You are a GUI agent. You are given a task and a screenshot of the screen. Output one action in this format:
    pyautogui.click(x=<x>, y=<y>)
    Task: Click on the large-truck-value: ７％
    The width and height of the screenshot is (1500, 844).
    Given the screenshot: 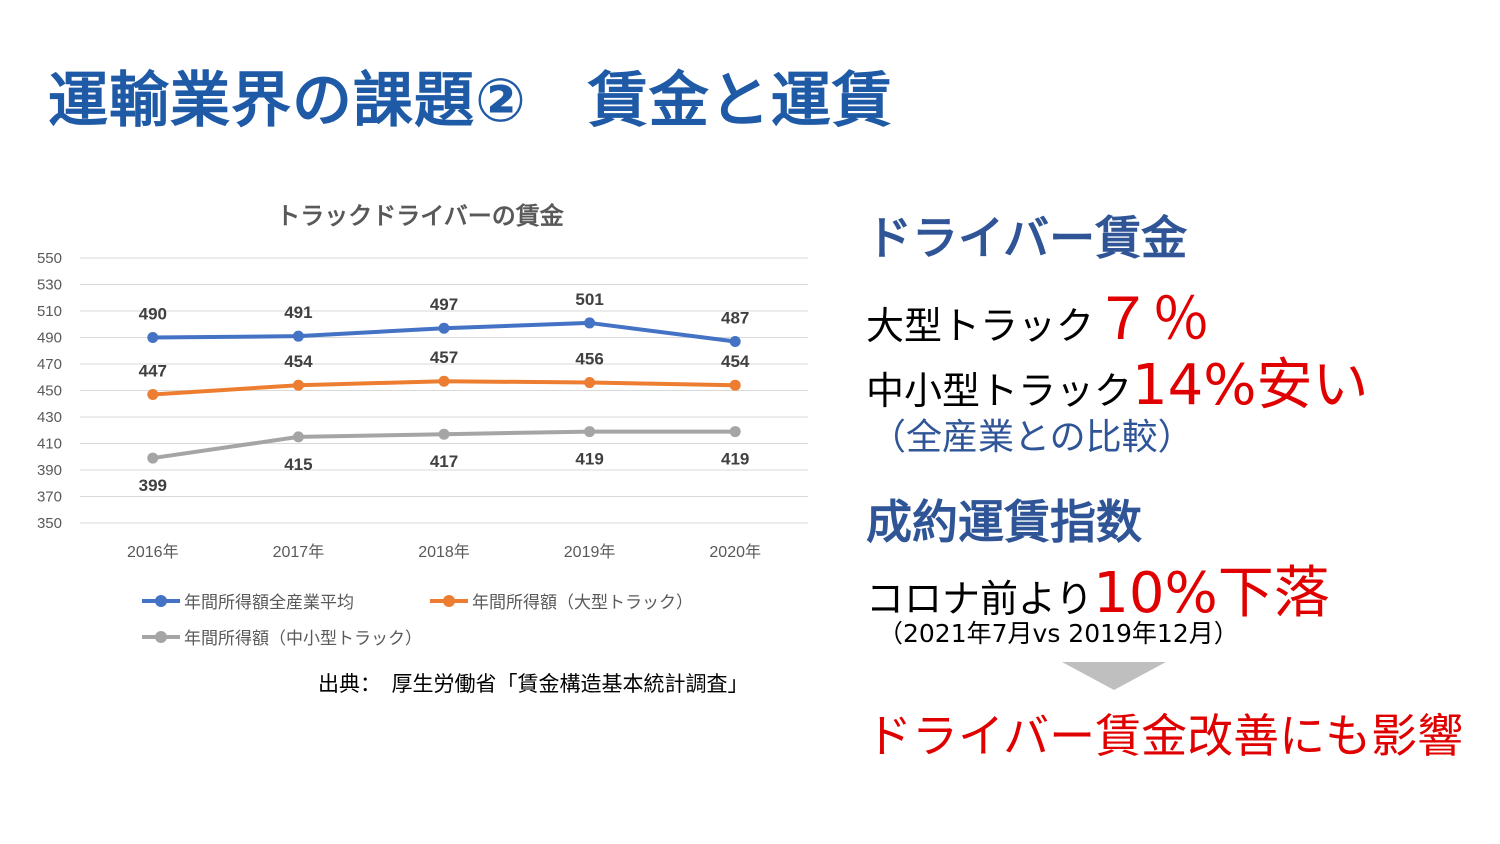 What is the action you would take?
    pyautogui.click(x=1152, y=319)
    